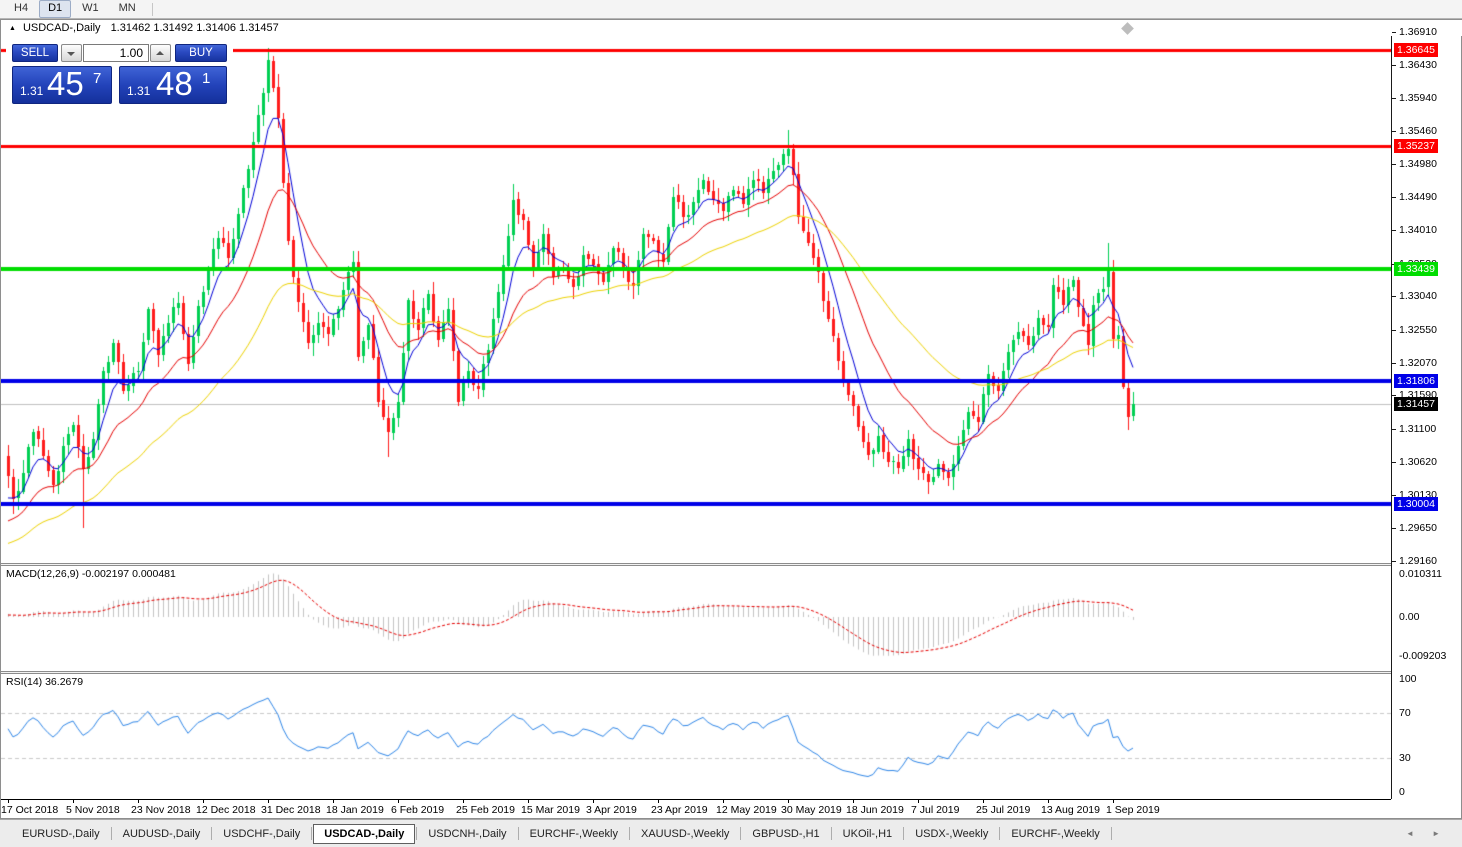  Describe the element at coordinates (1418, 197) in the screenshot. I see `price-tick-label: 1.34490` at that location.